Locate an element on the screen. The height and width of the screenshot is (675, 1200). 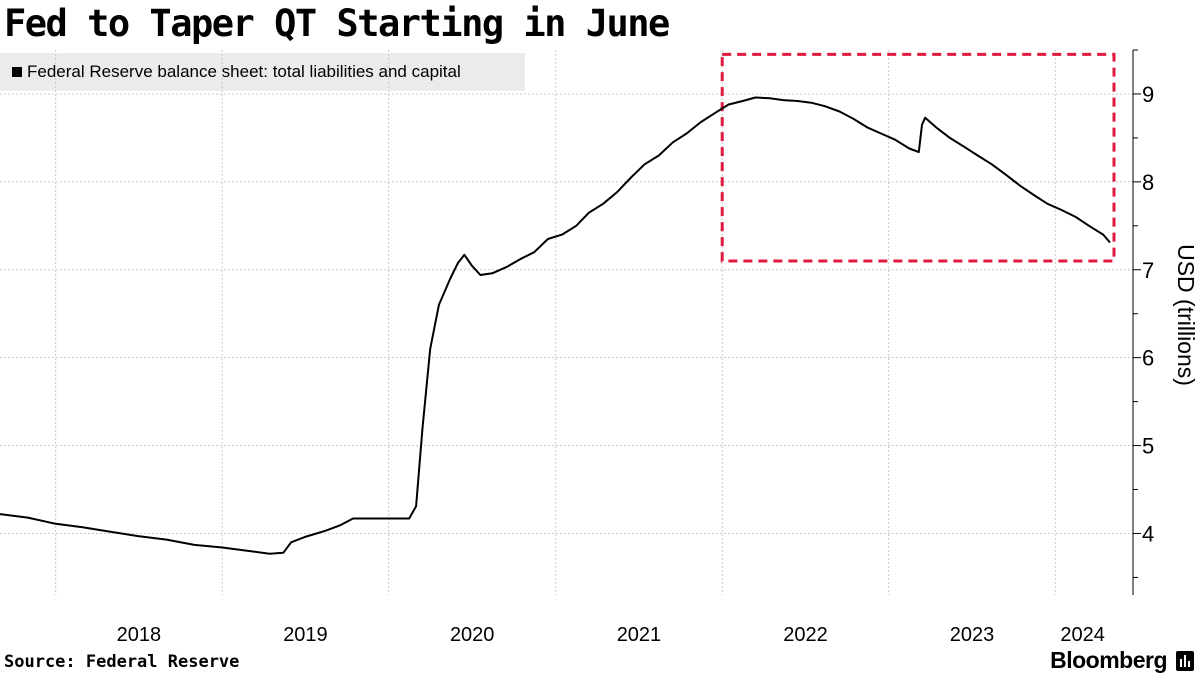
x-tick-label: 2018 is located at coordinates (139, 635).